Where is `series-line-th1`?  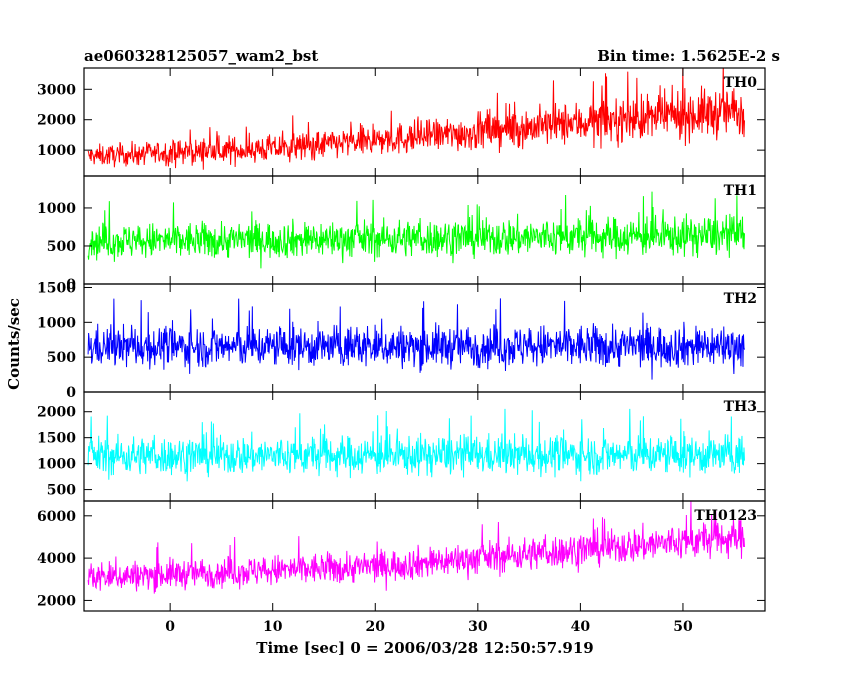 series-line-th1 is located at coordinates (416, 230).